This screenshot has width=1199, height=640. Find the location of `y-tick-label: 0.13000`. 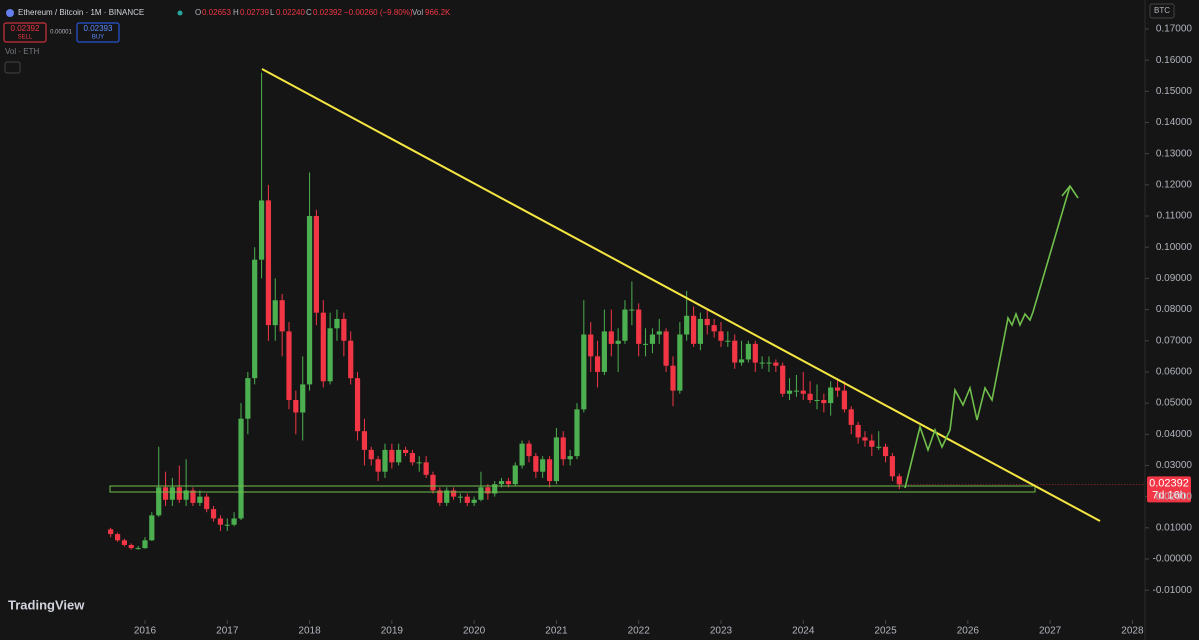

y-tick-label: 0.13000 is located at coordinates (1174, 153).